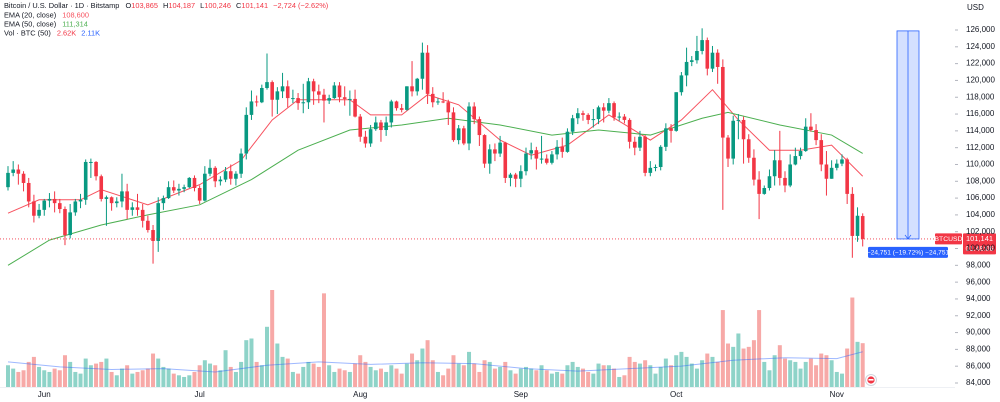 The width and height of the screenshot is (1000, 402). What do you see at coordinates (239, 5) in the screenshot?
I see `ohlc-prefix: C` at bounding box center [239, 5].